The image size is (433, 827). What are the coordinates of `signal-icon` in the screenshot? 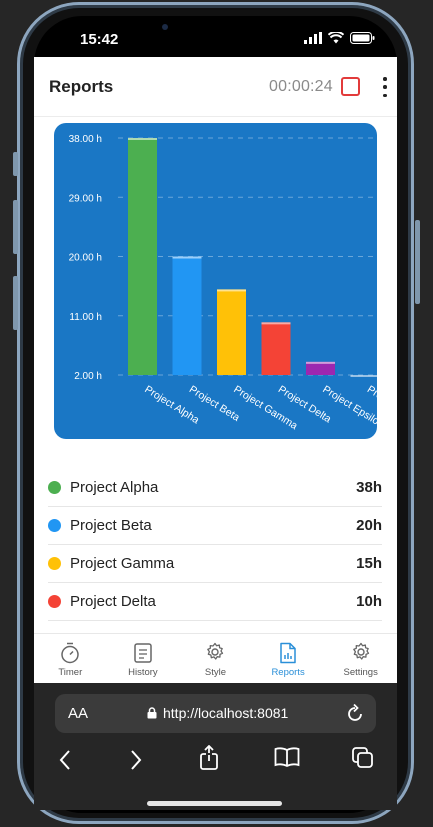 It's located at (313, 38).